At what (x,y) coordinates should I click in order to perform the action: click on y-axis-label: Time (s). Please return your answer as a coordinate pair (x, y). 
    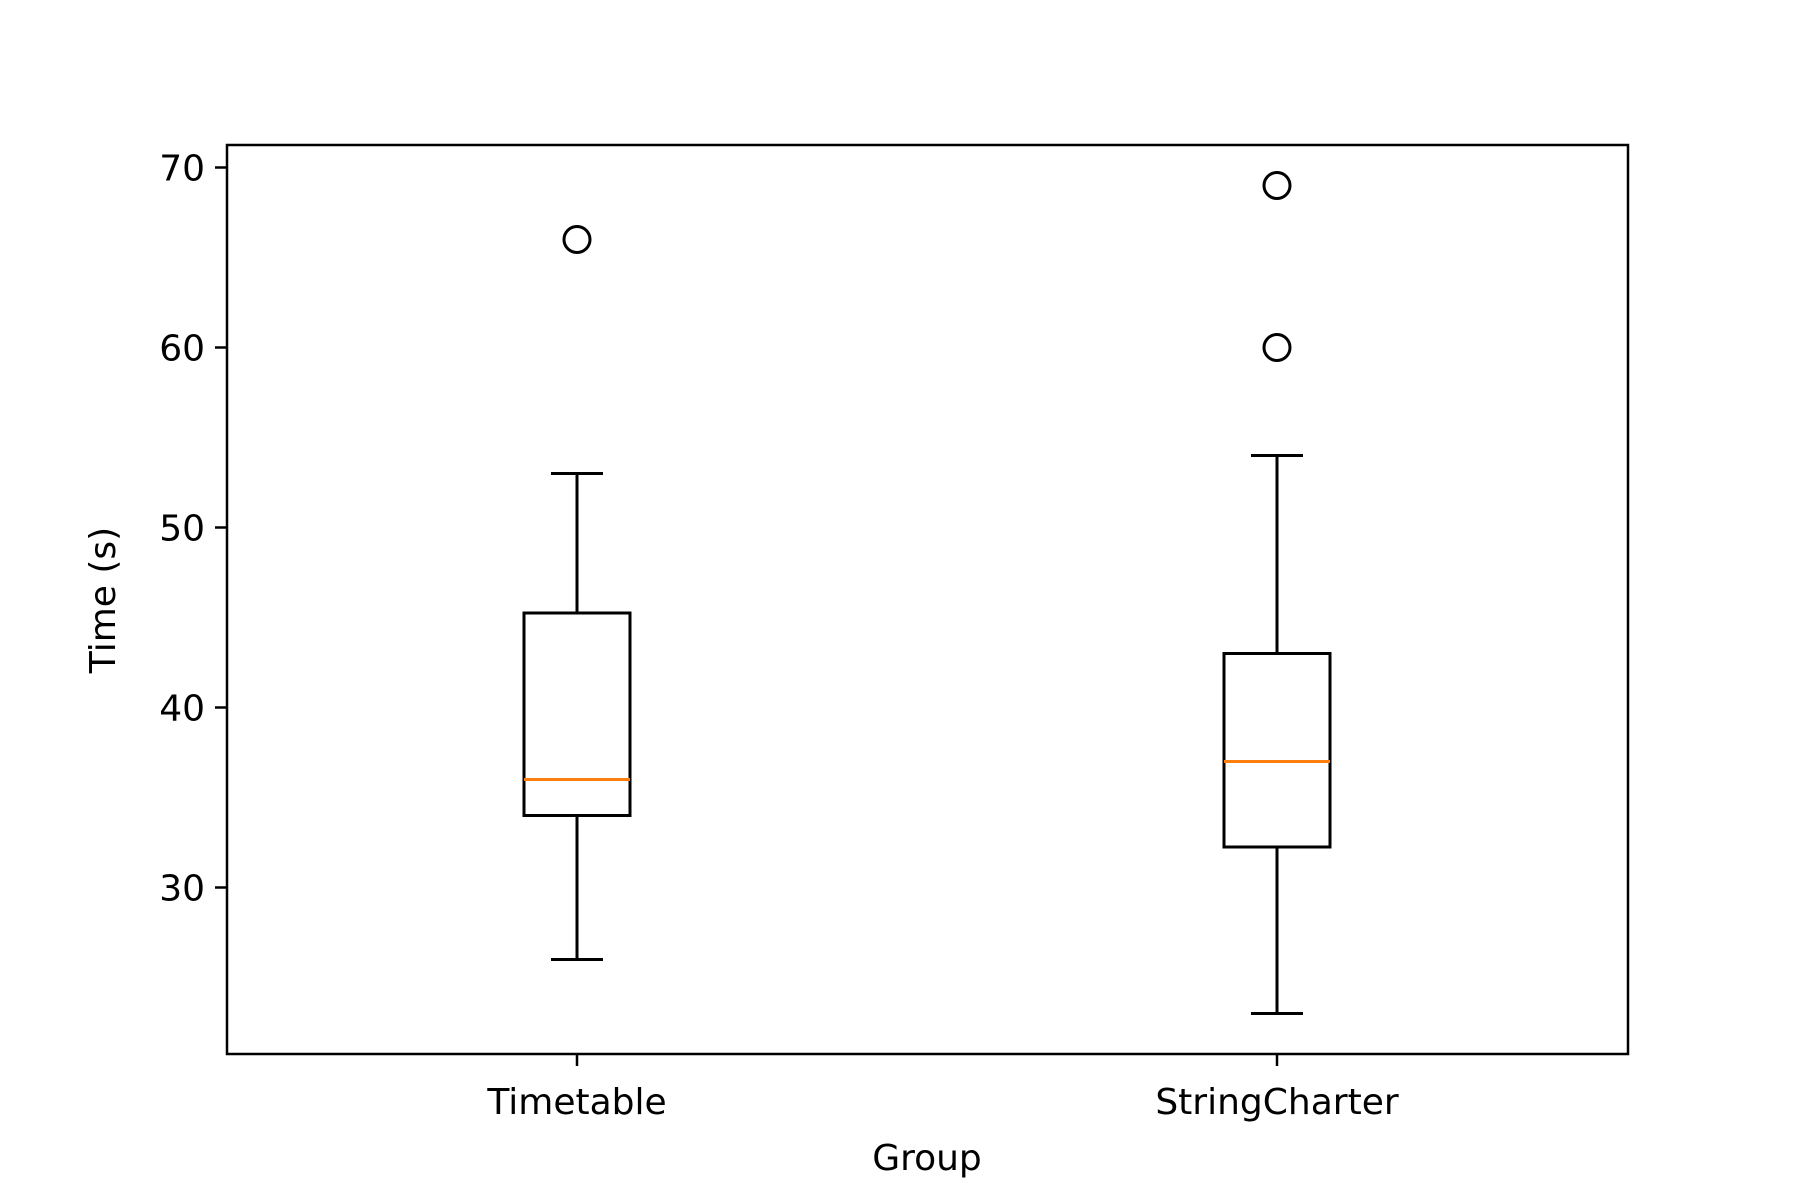
    Looking at the image, I should click on (103, 600).